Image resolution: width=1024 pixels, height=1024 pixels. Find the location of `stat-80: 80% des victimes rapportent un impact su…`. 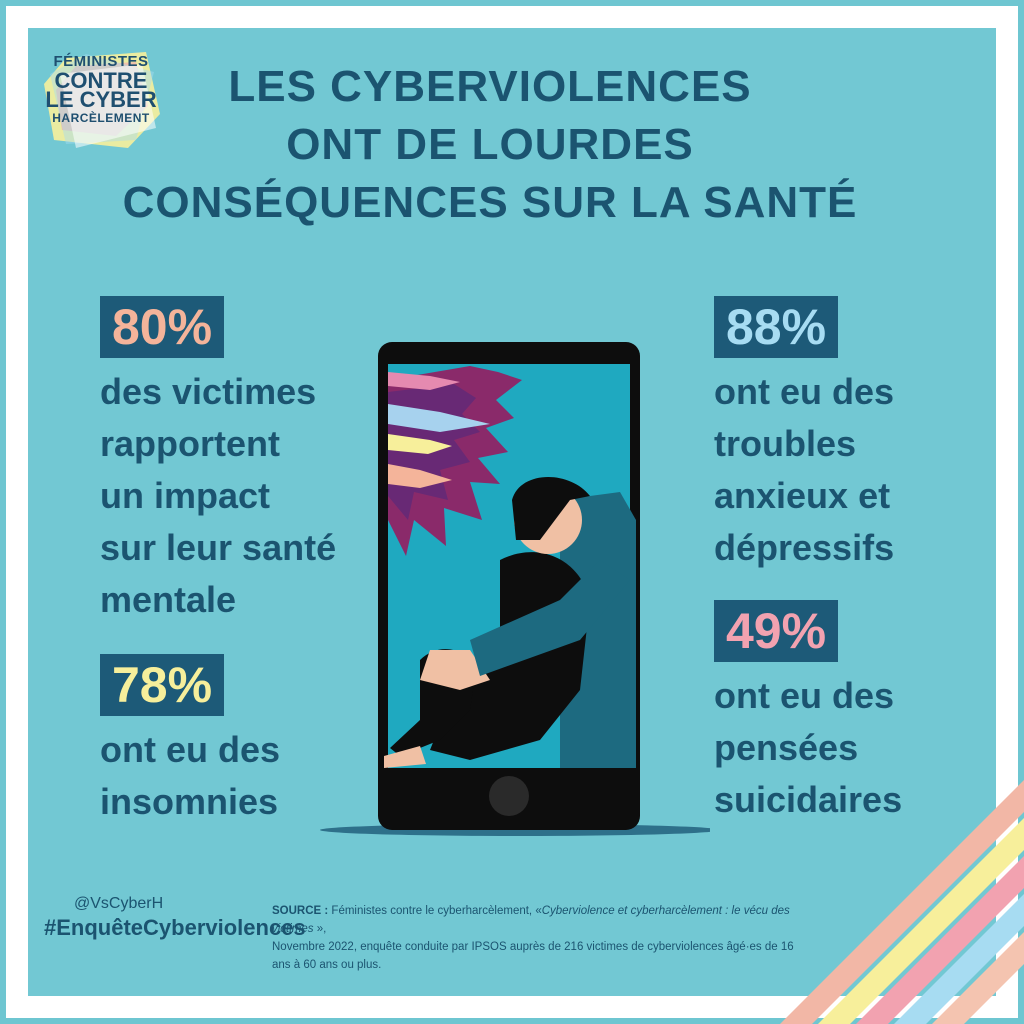

stat-80: 80% des victimes rapportent un impact su… is located at coordinates (218, 461).